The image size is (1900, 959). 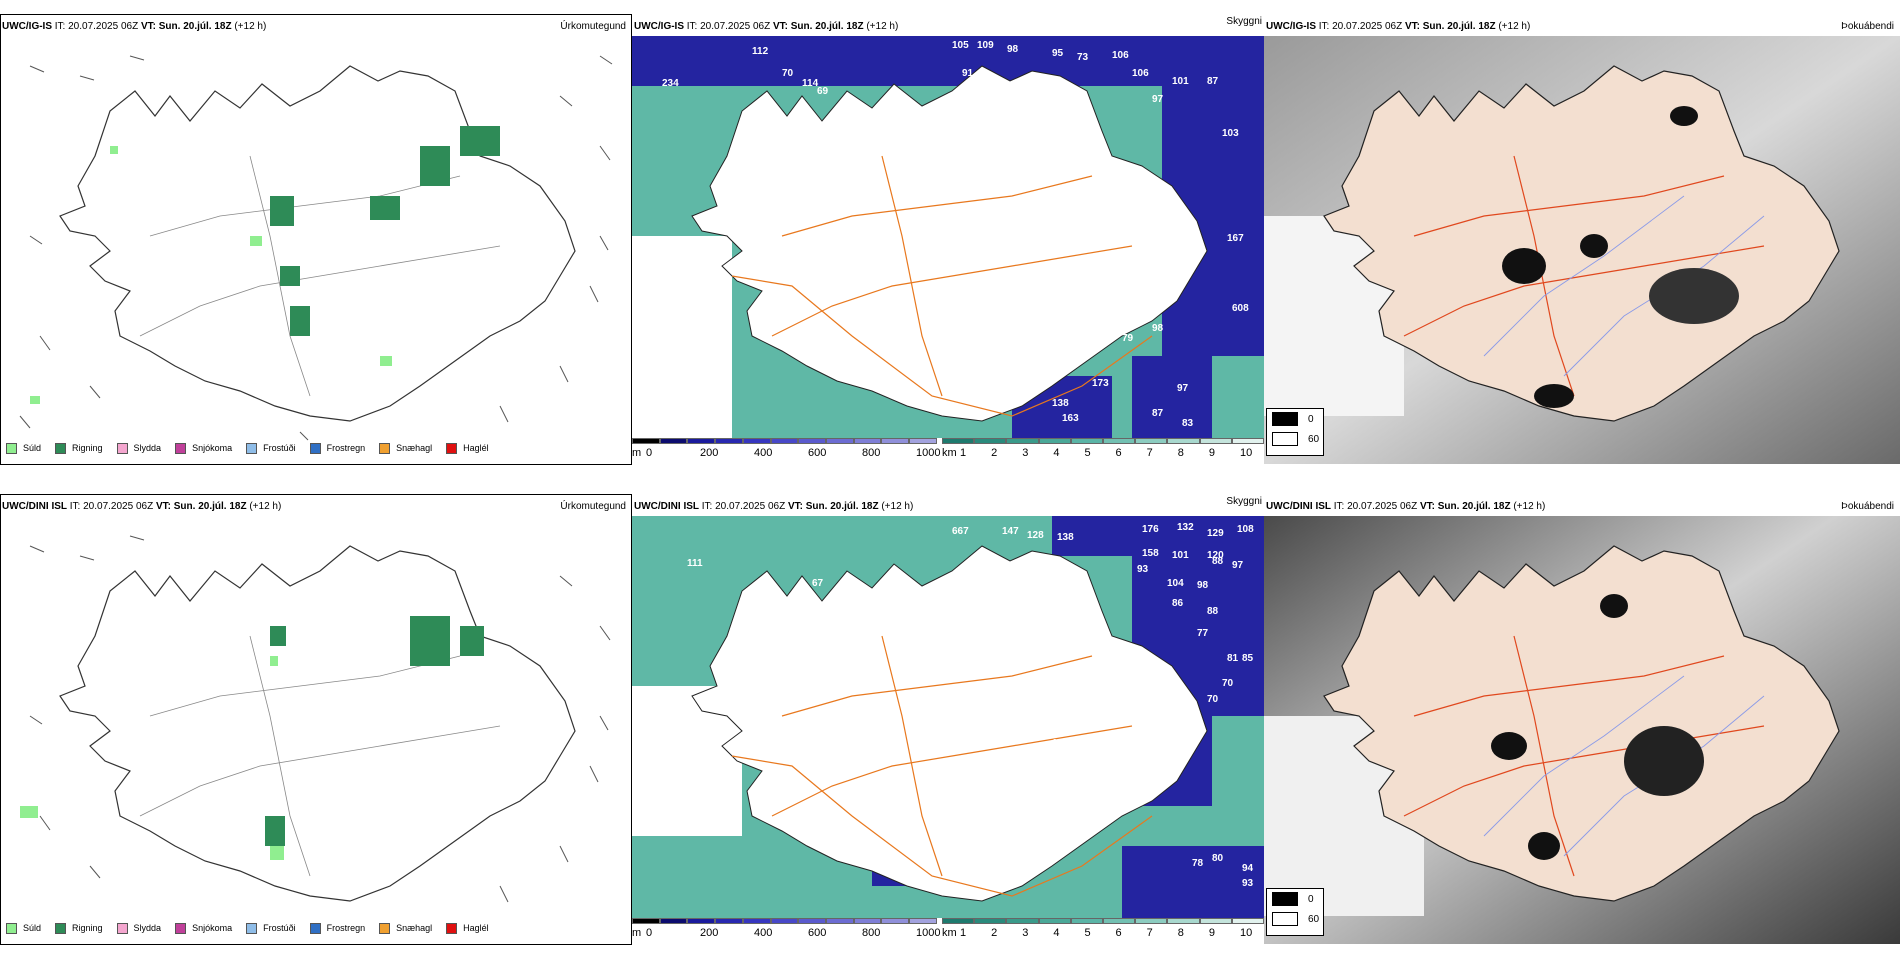 I want to click on colorbar-tick: 2, so click(x=994, y=933).